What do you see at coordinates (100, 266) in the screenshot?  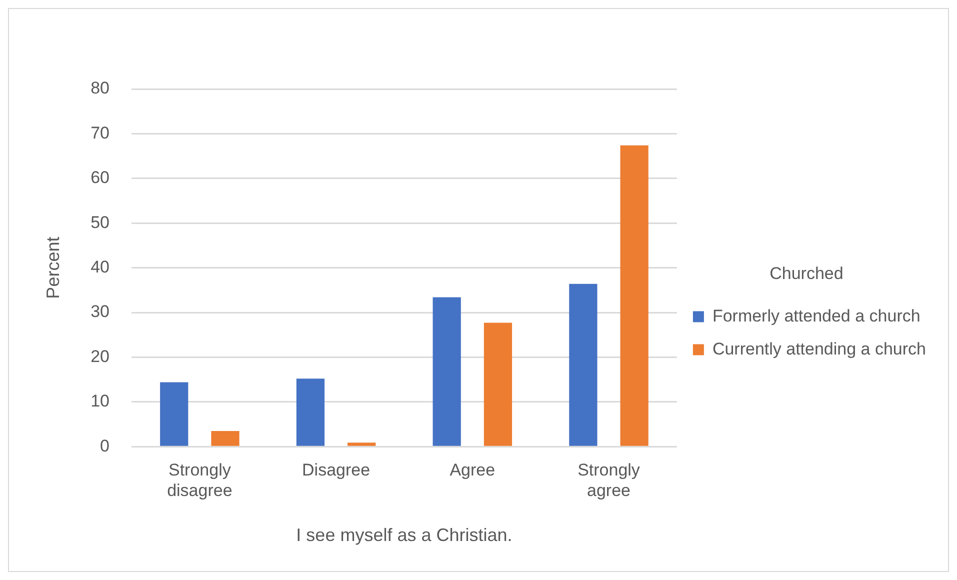 I see `y-tick-label: 40` at bounding box center [100, 266].